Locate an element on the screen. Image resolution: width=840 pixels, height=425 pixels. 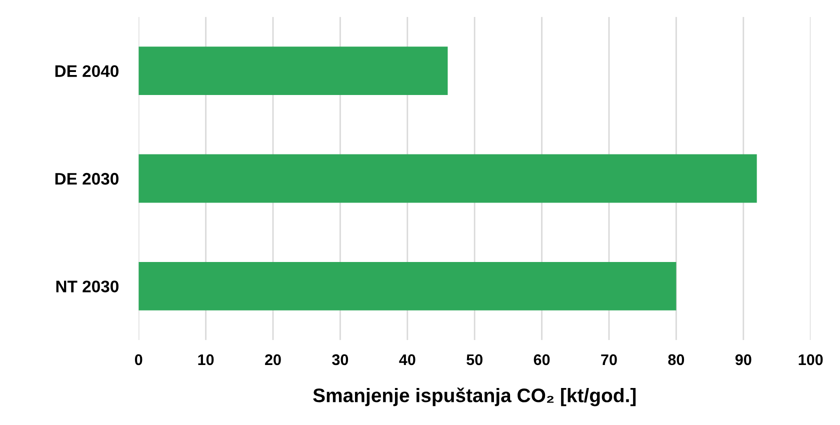
x-tick-label: 40 is located at coordinates (407, 360).